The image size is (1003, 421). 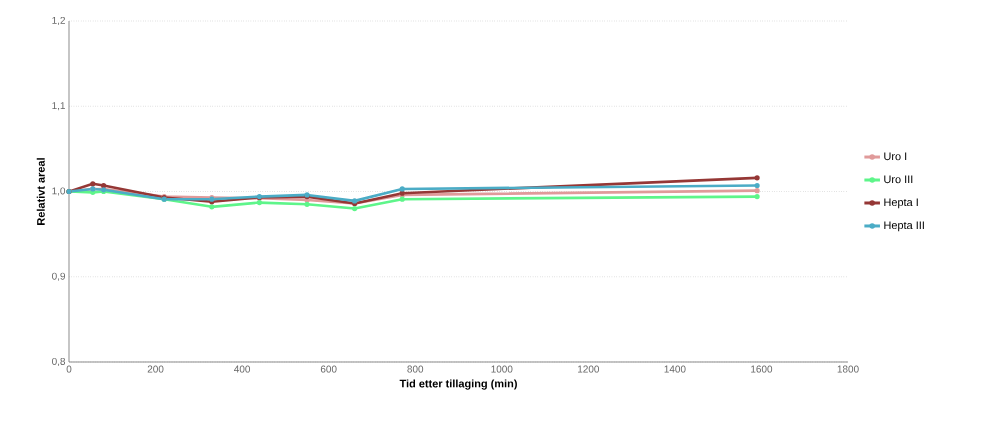 What do you see at coordinates (898, 179) in the screenshot?
I see `legend-label: Uro III` at bounding box center [898, 179].